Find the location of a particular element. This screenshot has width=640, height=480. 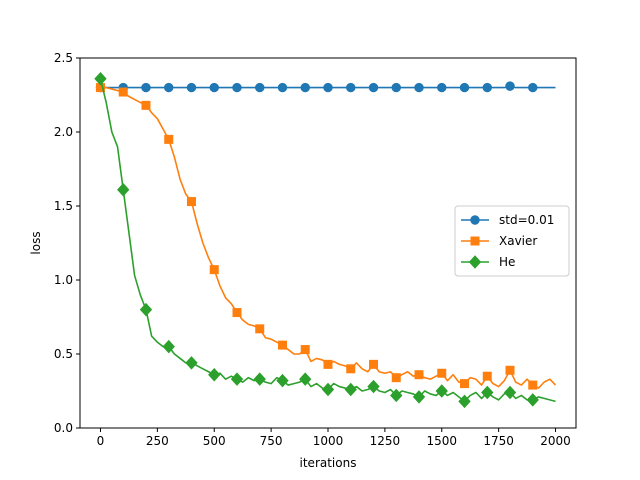

legend-item: He is located at coordinates (488, 262).